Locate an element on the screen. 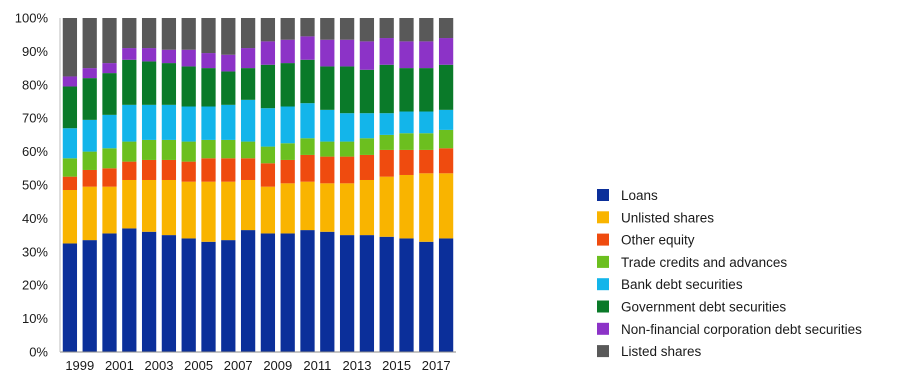 The height and width of the screenshot is (378, 908). bar-column-2004 is located at coordinates (169, 185).